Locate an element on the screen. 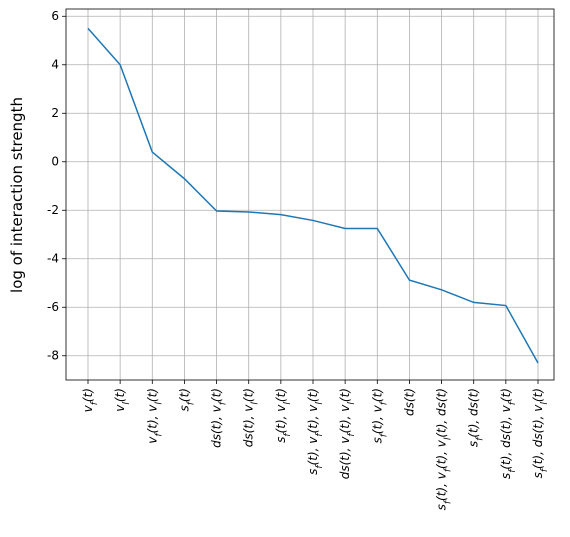 This screenshot has height=537, width=570. y-axis-label: log of interaction strength is located at coordinates (17, 195).